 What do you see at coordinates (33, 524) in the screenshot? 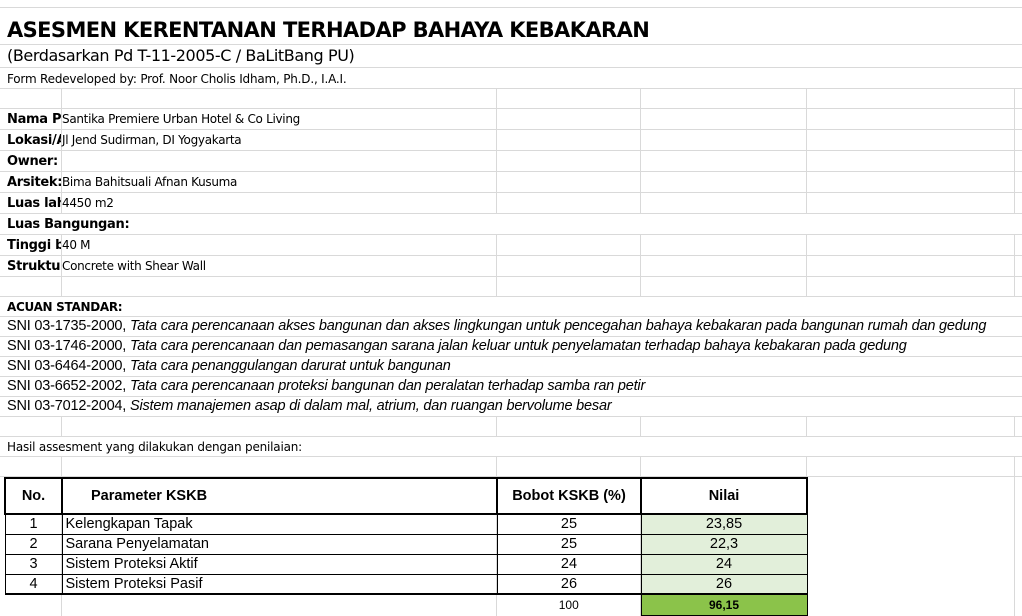
I see `cell-no: 1` at bounding box center [33, 524].